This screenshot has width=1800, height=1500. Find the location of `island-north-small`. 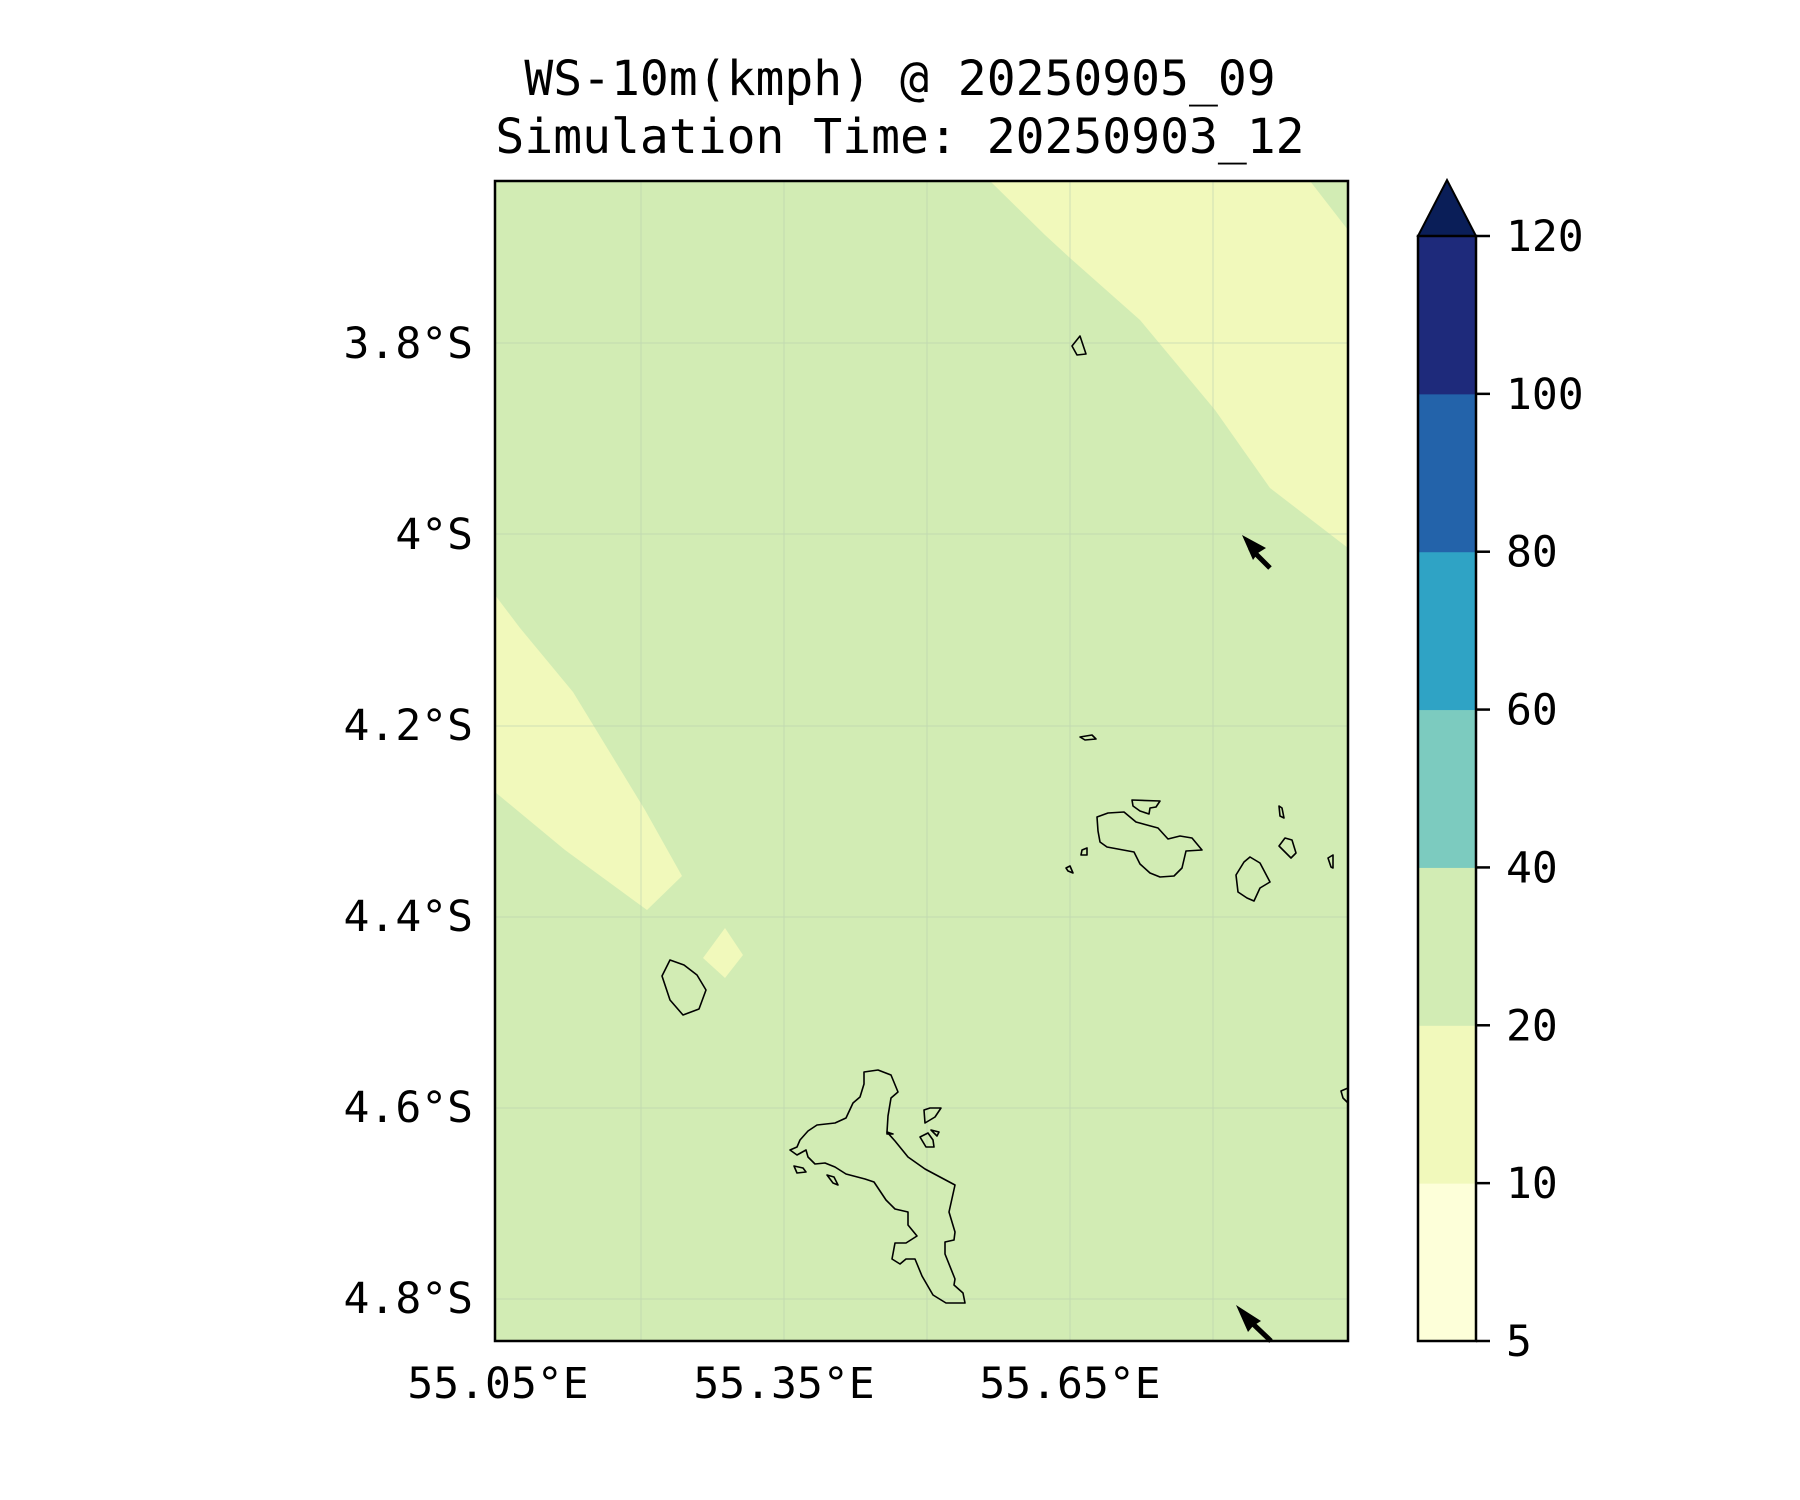

island-north-small is located at coordinates (1079, 345).